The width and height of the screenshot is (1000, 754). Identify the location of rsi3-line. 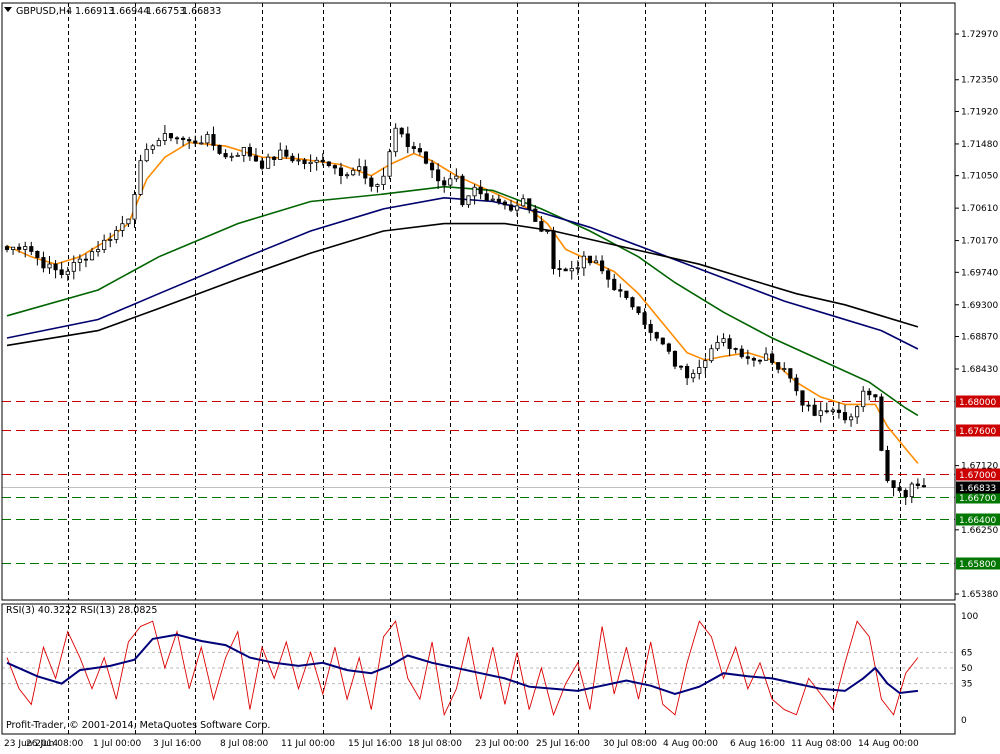
(462, 668).